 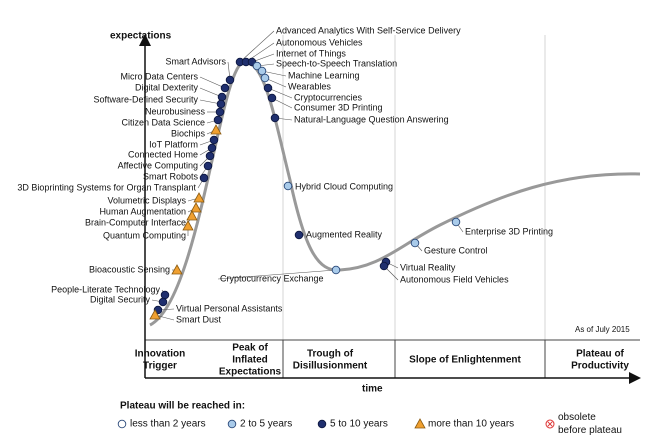 What do you see at coordinates (454, 279) in the screenshot?
I see `item-label: Autonomous Field Vehicles` at bounding box center [454, 279].